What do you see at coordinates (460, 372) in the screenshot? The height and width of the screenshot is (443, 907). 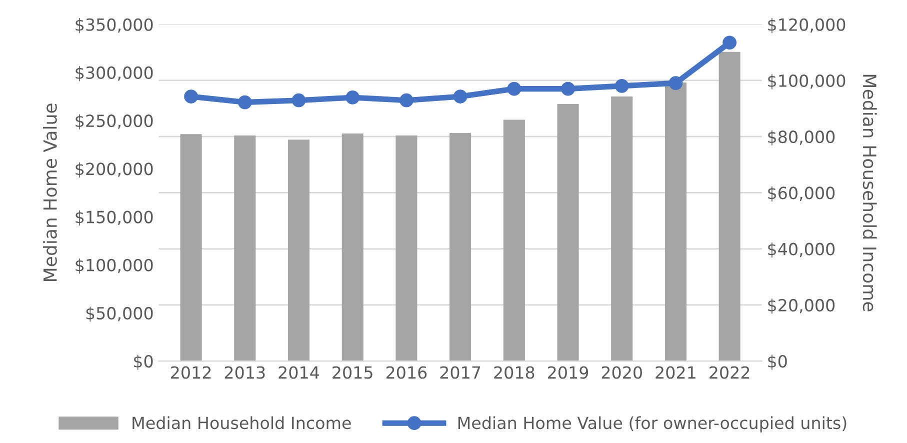 I see `x-tick-label: 2017` at bounding box center [460, 372].